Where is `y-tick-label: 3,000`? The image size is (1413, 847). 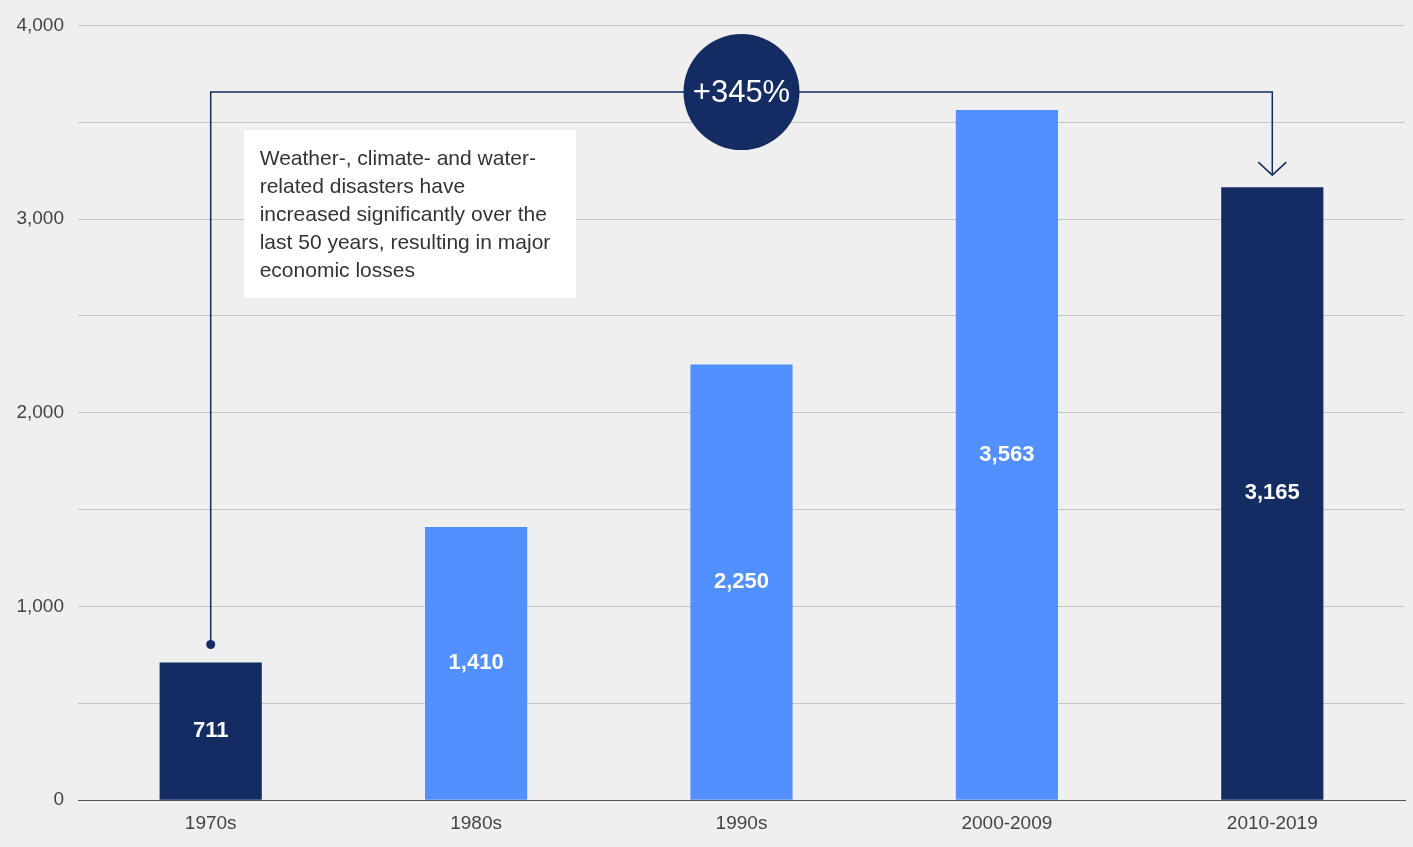
y-tick-label: 3,000 is located at coordinates (40, 218).